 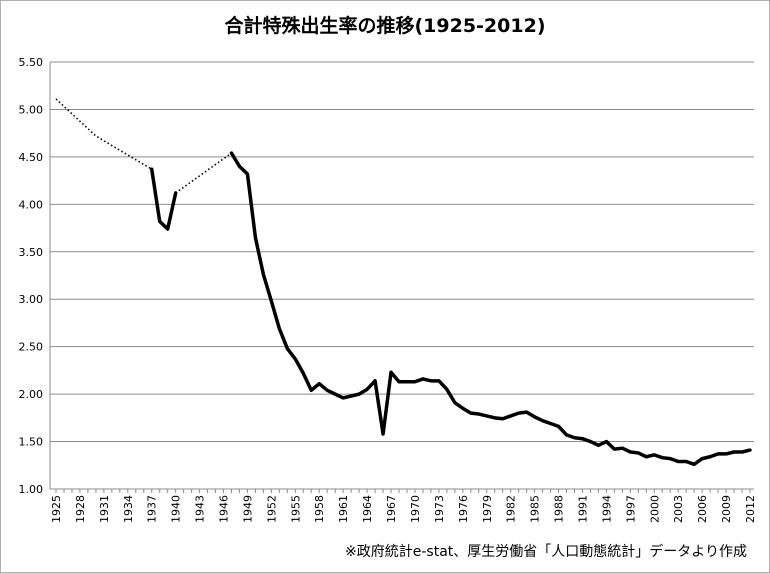 I want to click on x-tick-label: 1961, so click(x=343, y=509).